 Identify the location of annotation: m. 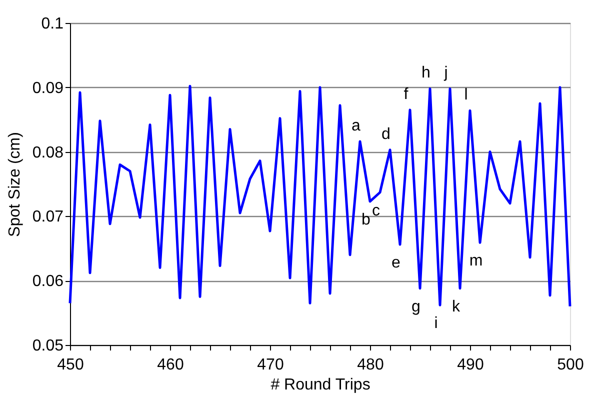
(476, 261).